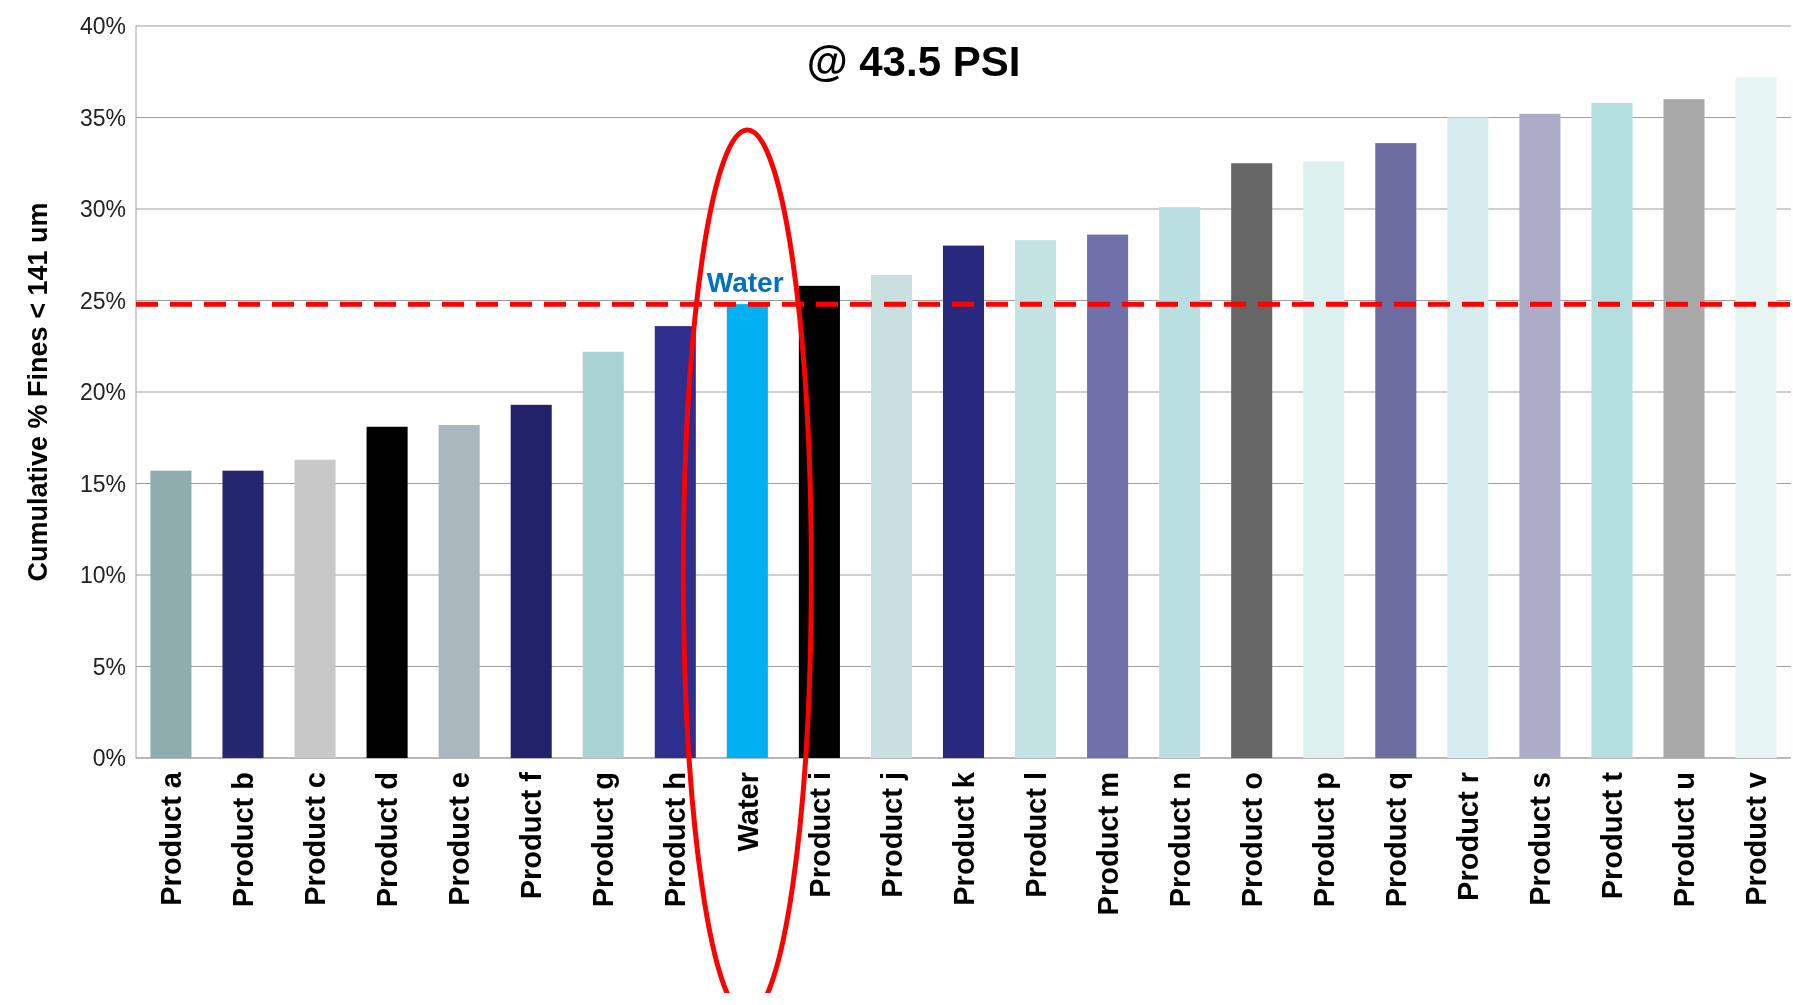 This screenshot has width=1793, height=1005. What do you see at coordinates (315, 839) in the screenshot?
I see `x-tick-label: Product c` at bounding box center [315, 839].